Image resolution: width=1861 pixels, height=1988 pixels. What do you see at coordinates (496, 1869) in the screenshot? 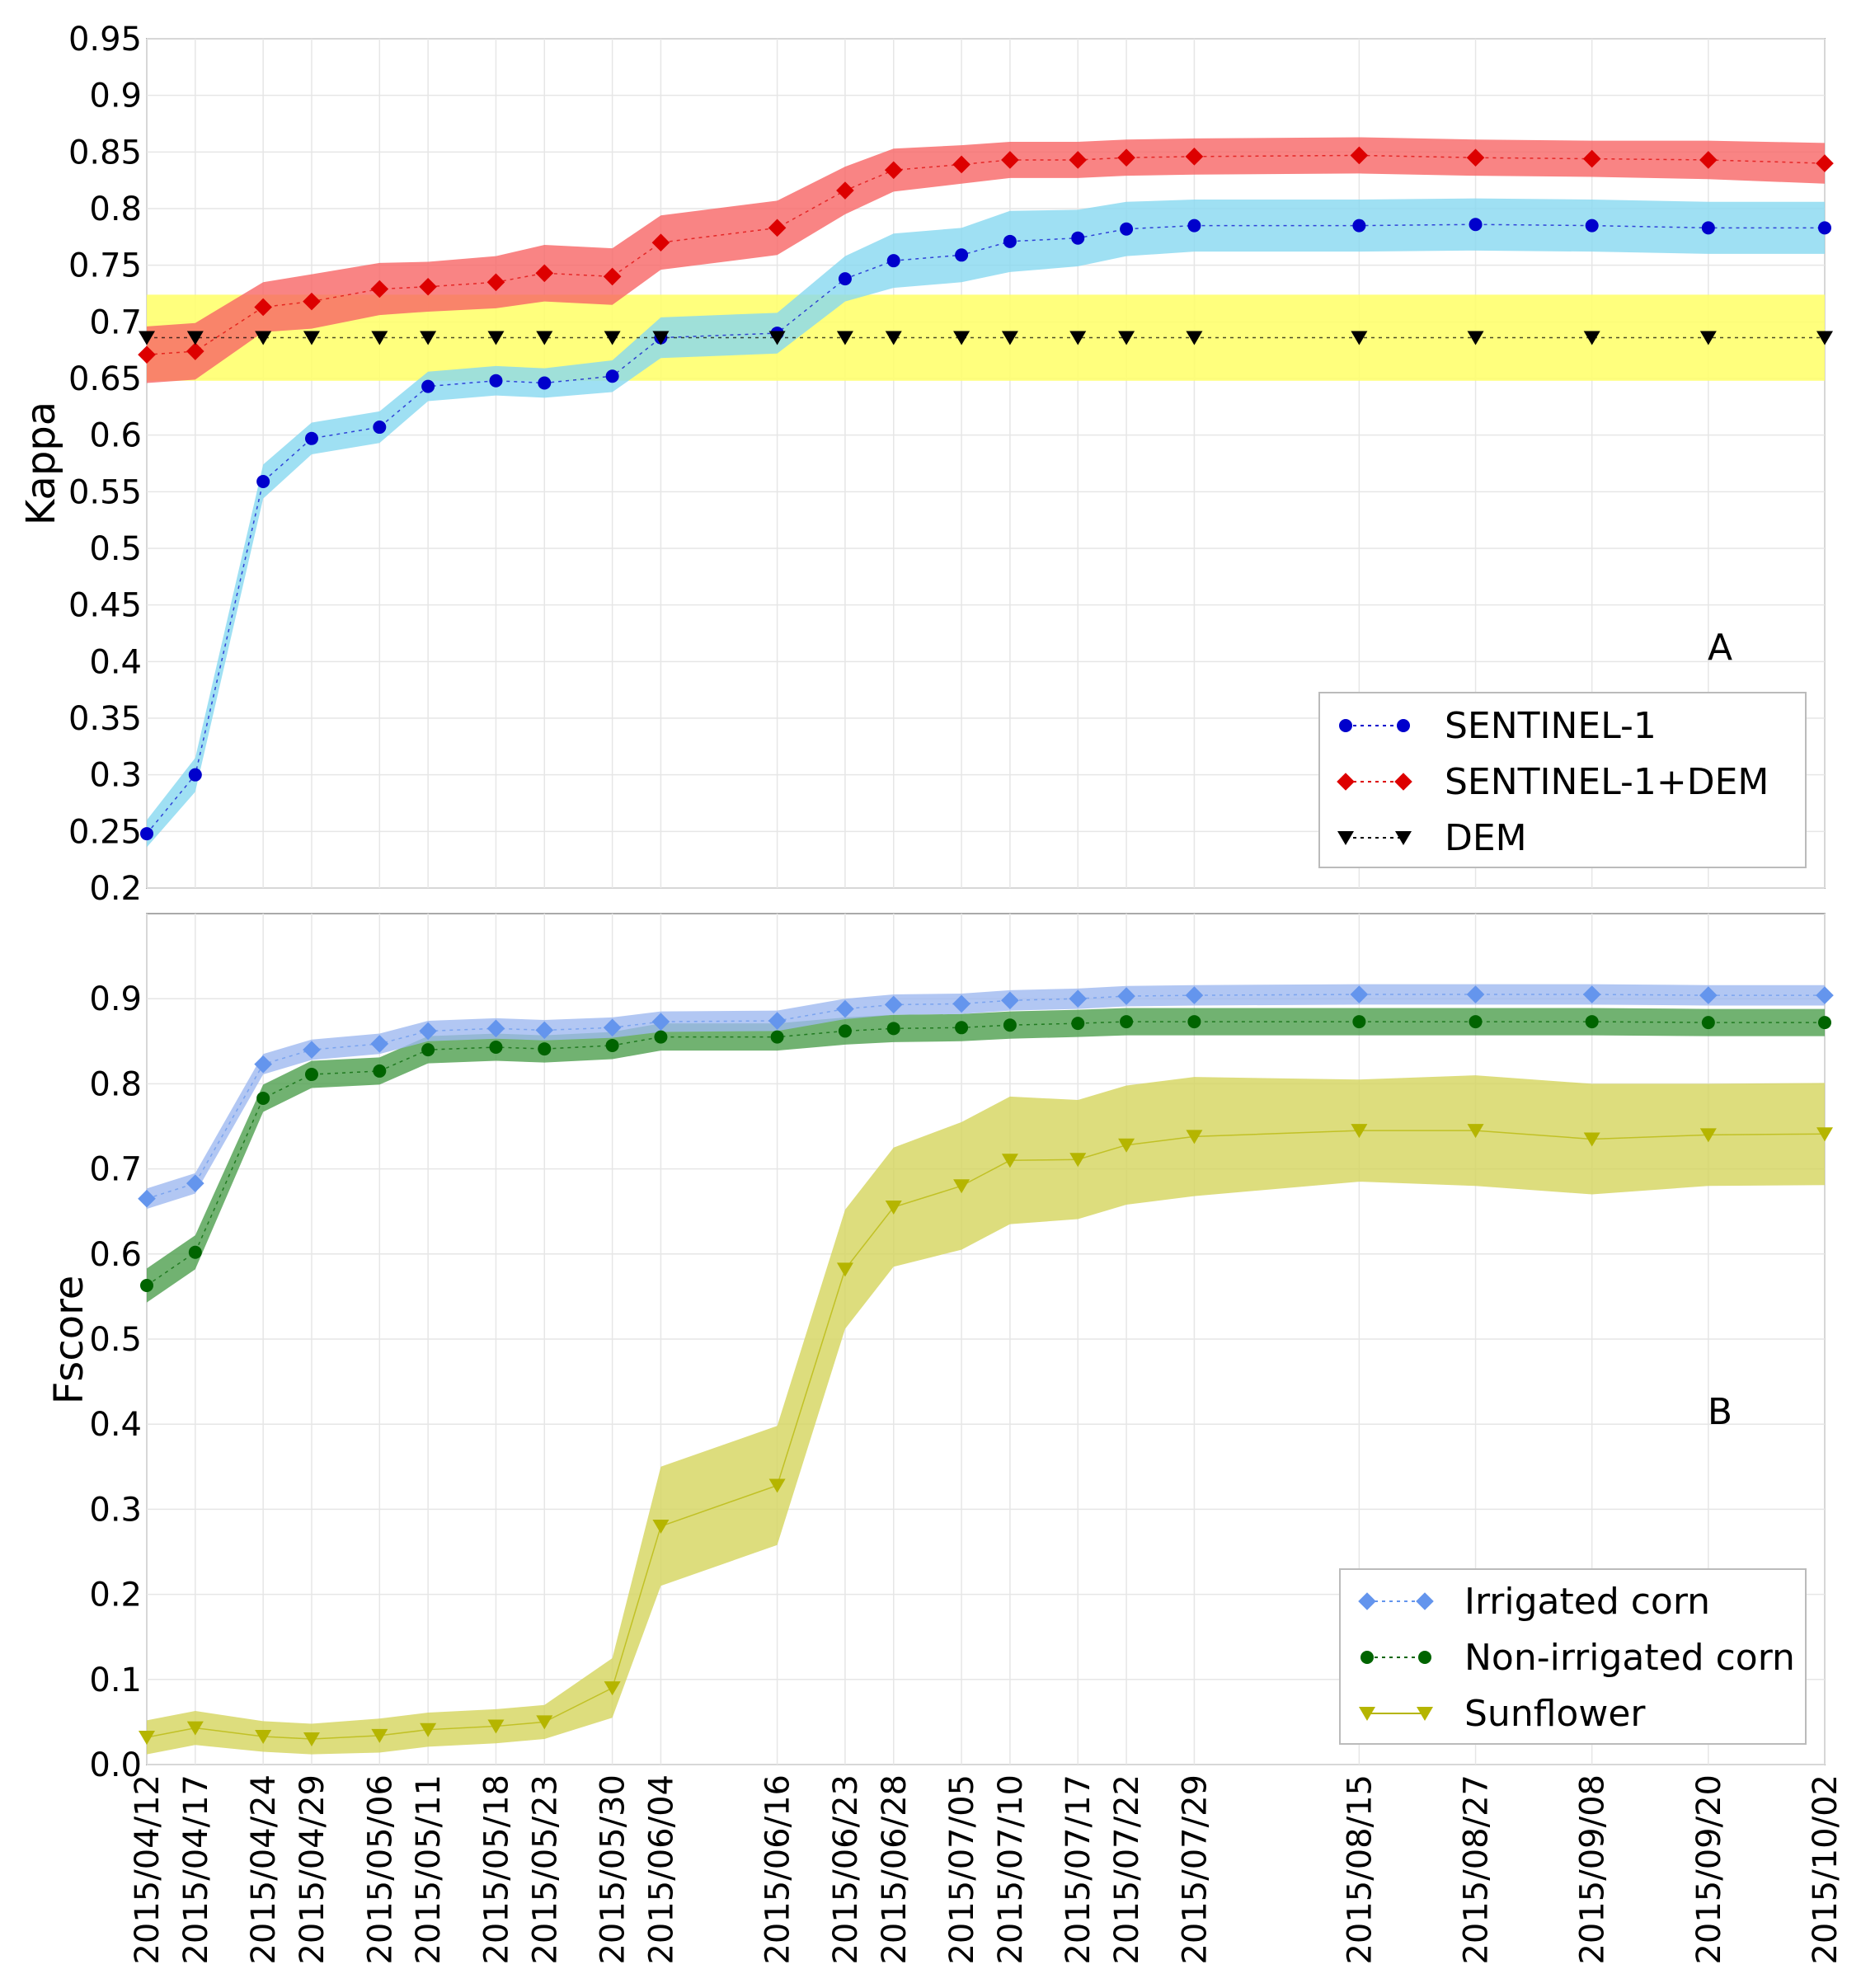
I see `x-tick-label: 2015/05/18` at bounding box center [496, 1869].